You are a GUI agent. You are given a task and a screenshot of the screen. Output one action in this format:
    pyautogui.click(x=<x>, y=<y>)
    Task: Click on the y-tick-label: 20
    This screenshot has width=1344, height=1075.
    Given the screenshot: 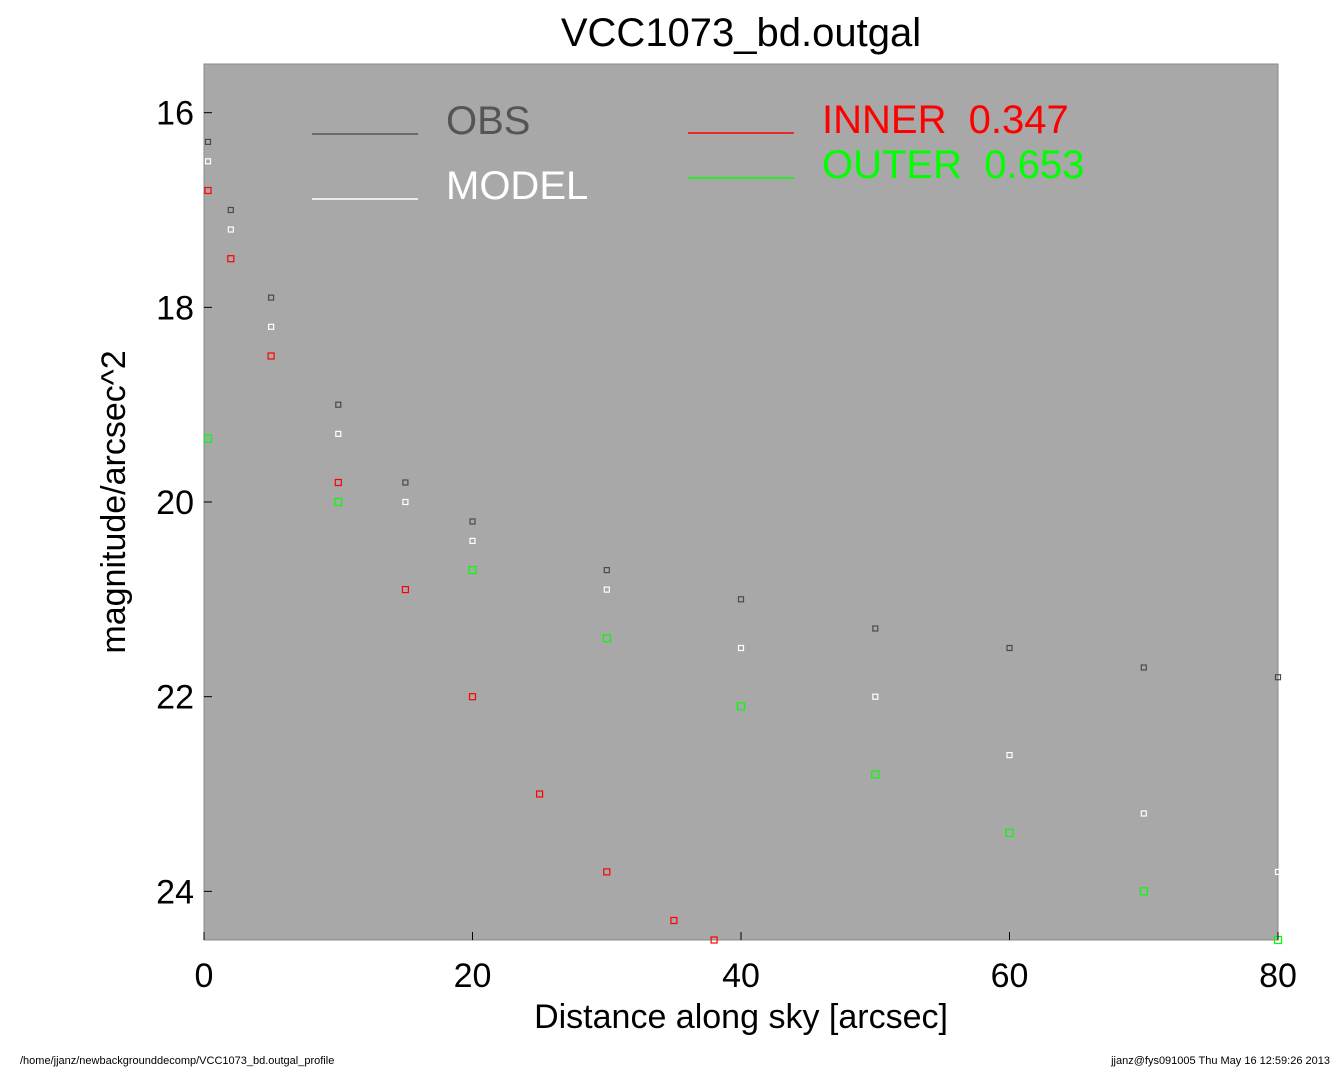 What is the action you would take?
    pyautogui.click(x=175, y=503)
    